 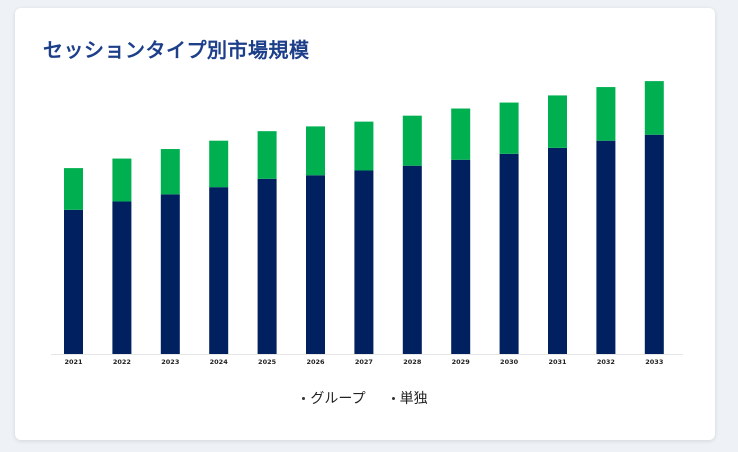 I want to click on bar-solo-2021, so click(x=73, y=189).